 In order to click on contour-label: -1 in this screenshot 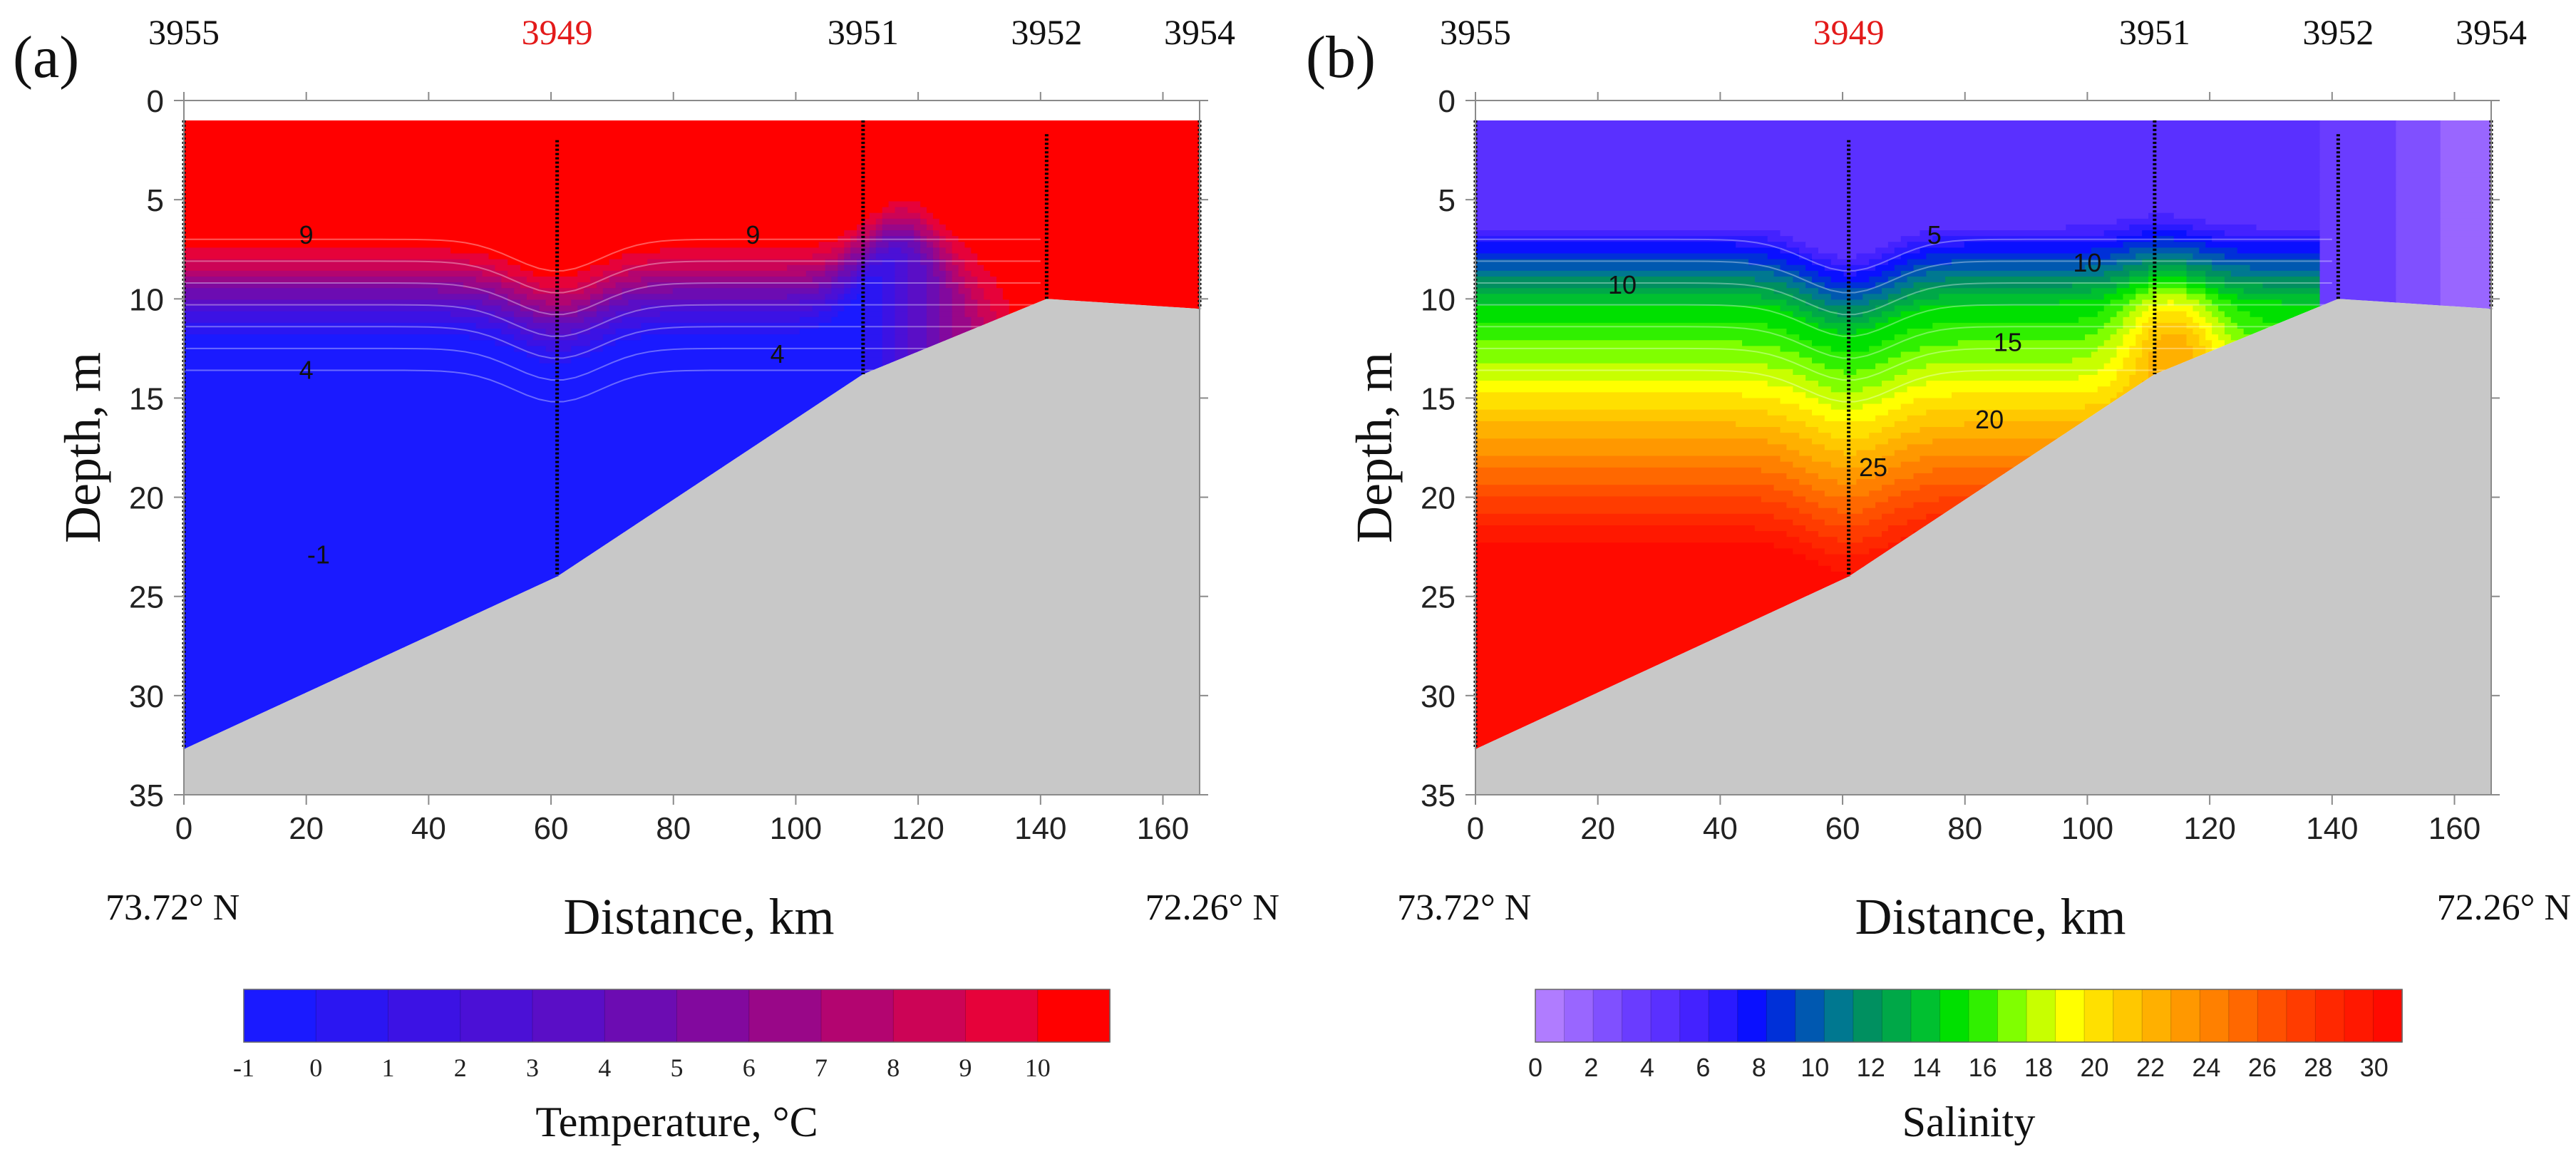, I will do `click(318, 554)`.